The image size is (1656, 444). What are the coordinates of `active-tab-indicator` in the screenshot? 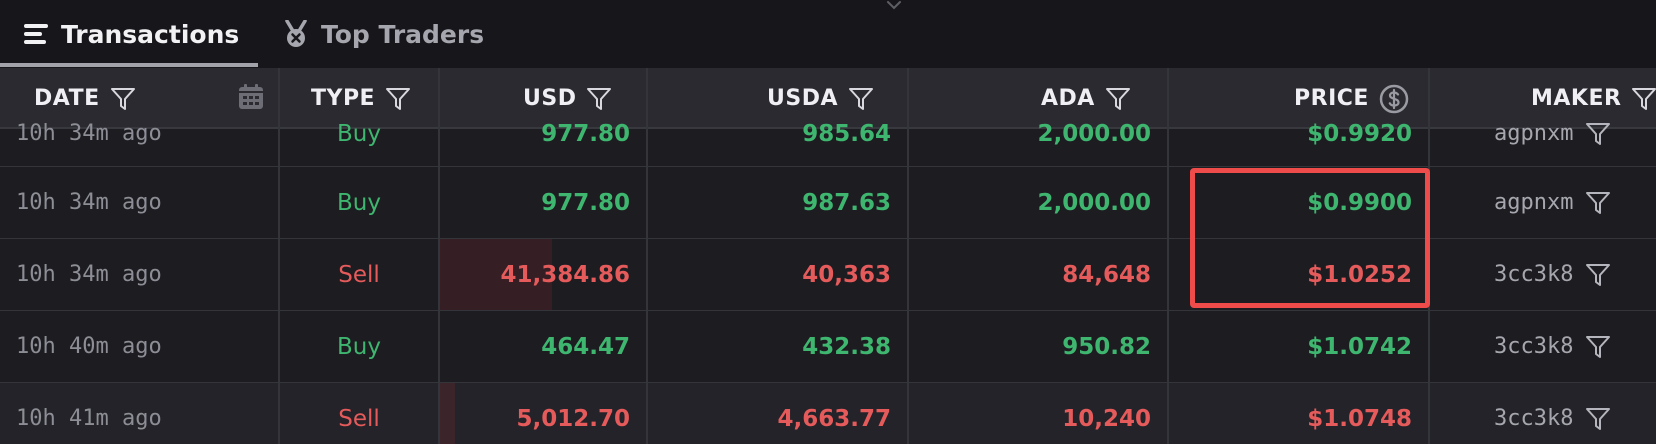 It's located at (129, 65).